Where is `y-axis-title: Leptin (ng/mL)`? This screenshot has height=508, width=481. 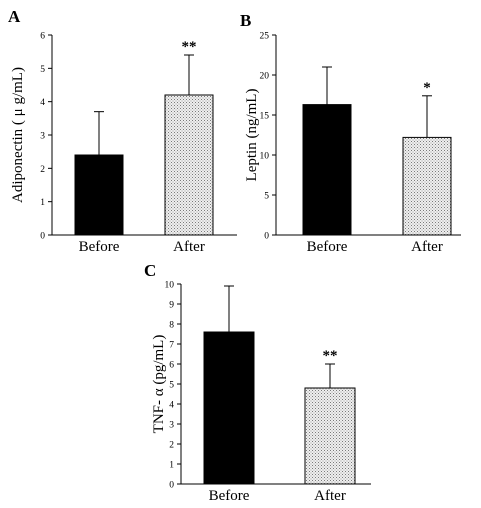 y-axis-title: Leptin (ng/mL) is located at coordinates (252, 135).